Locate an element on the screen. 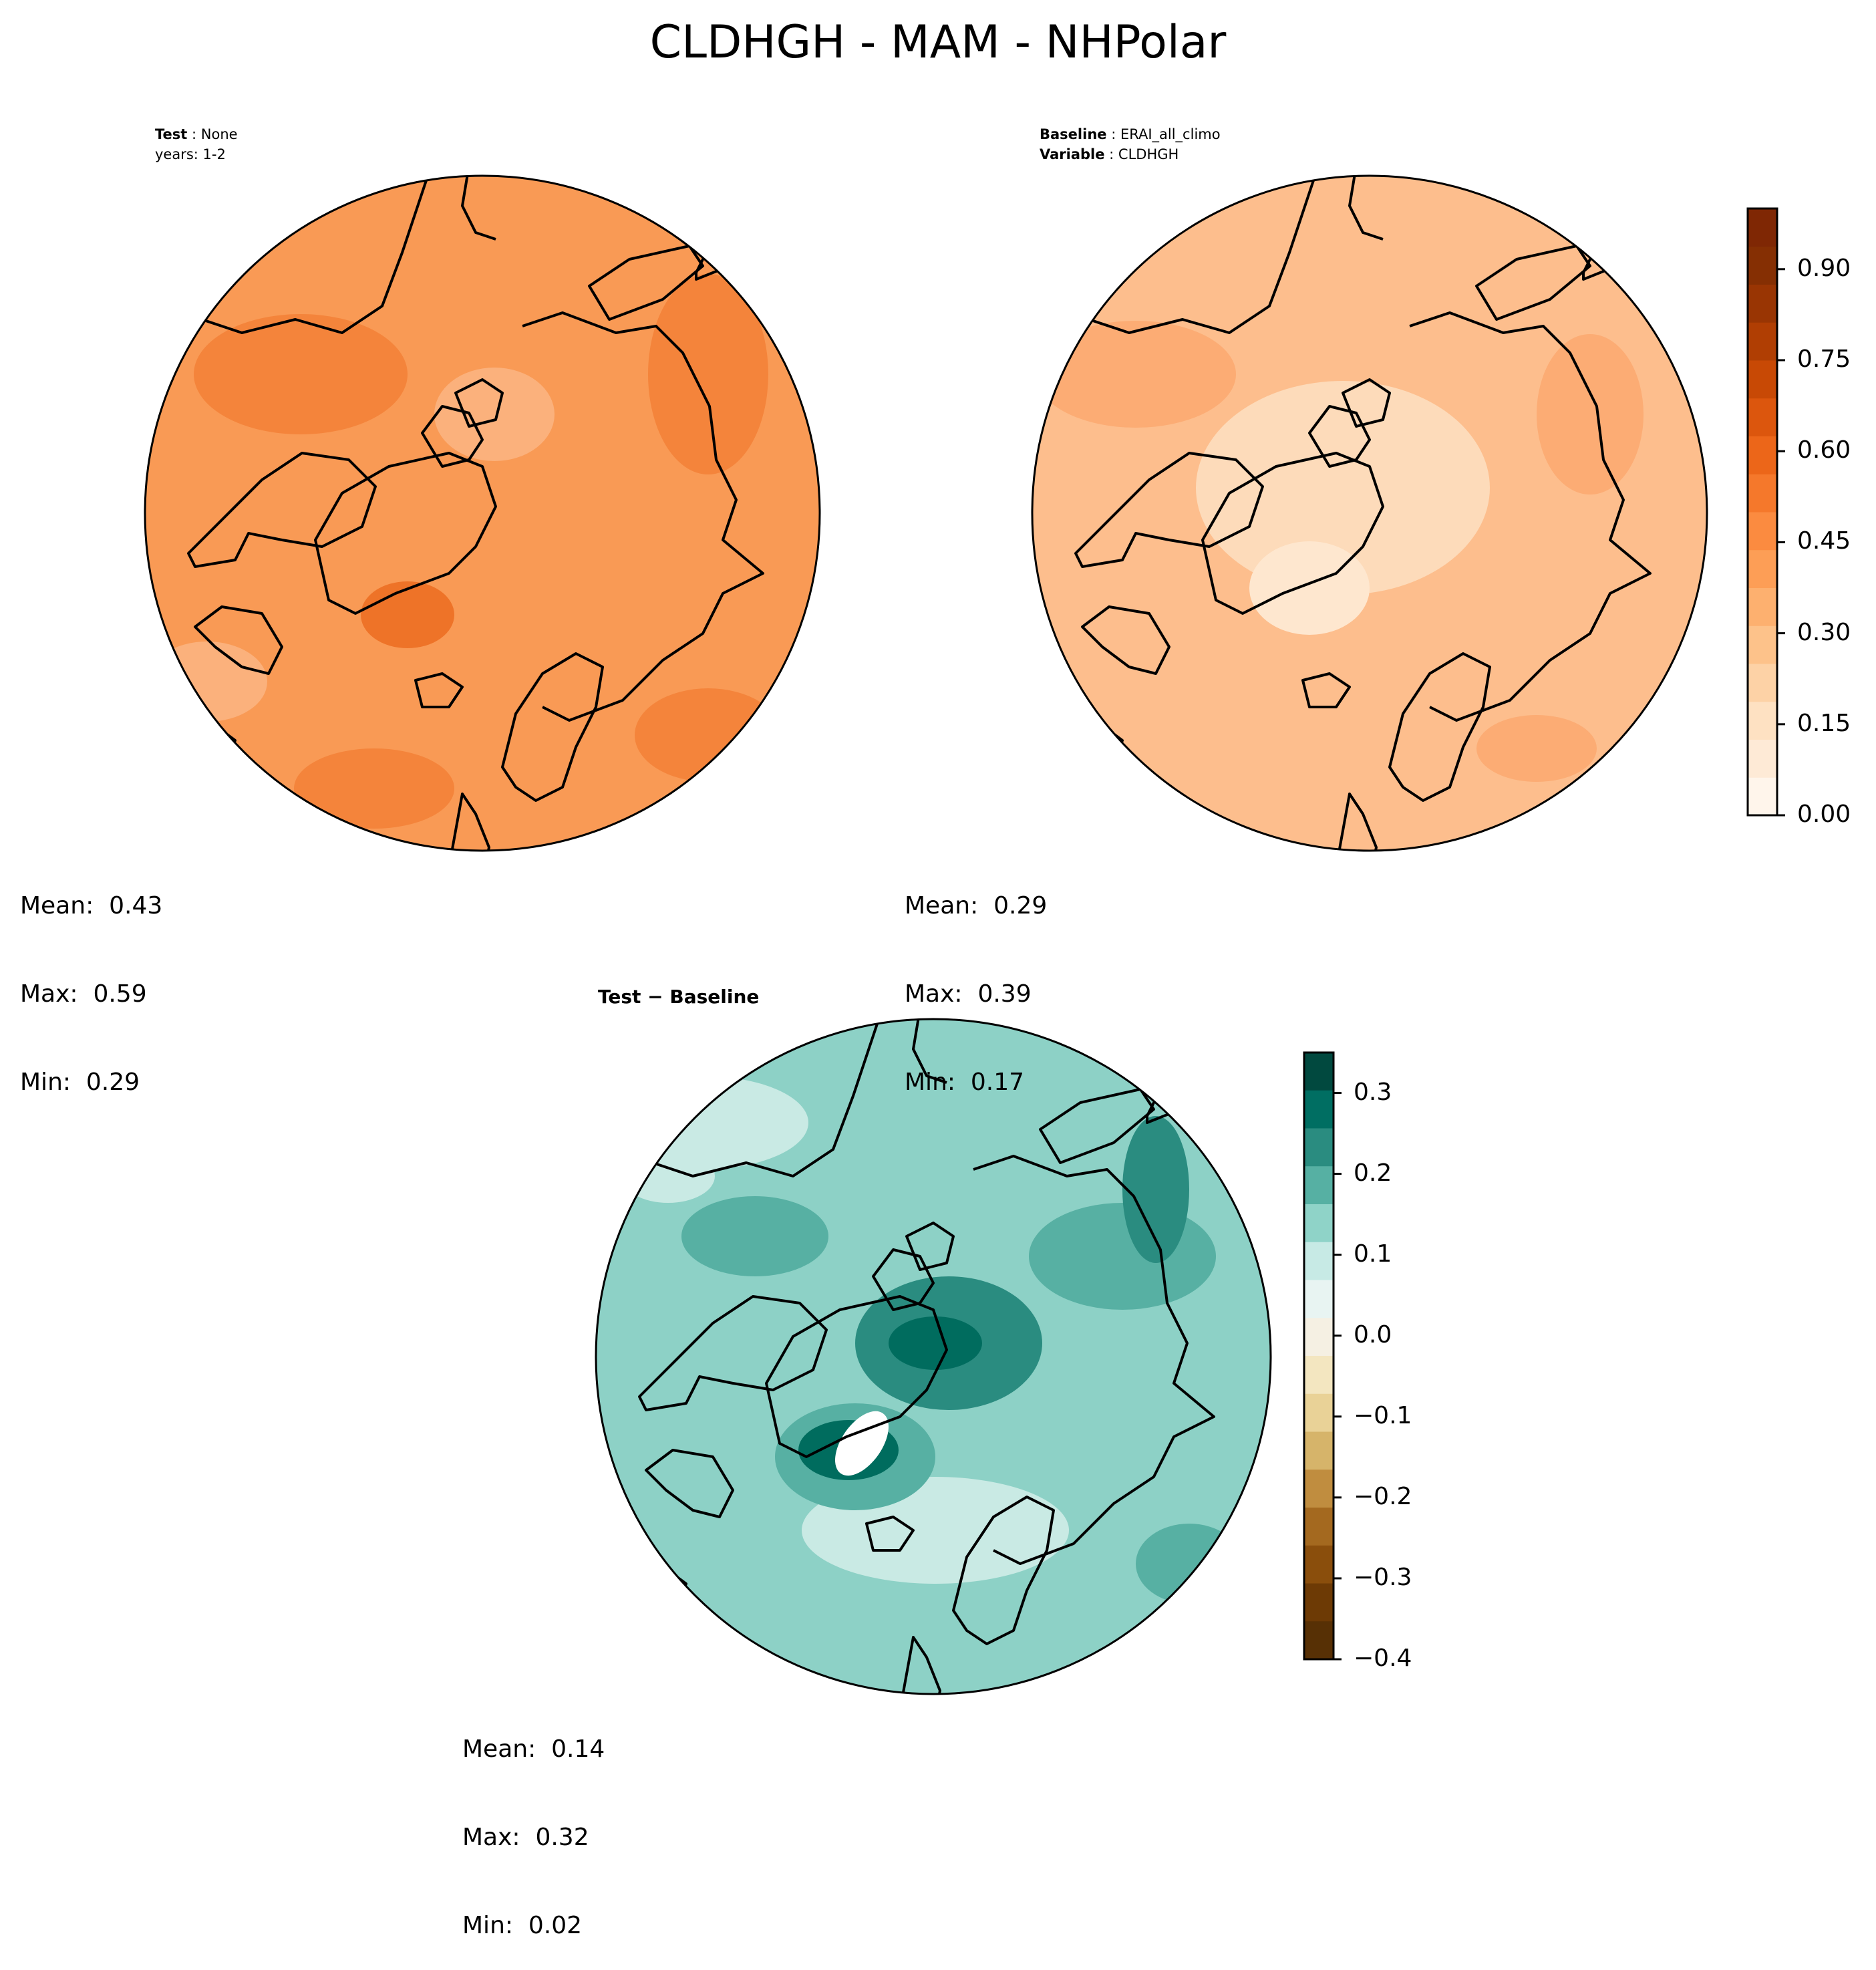 The height and width of the screenshot is (1970, 1876). variable-value: CLDHGH is located at coordinates (1148, 154).